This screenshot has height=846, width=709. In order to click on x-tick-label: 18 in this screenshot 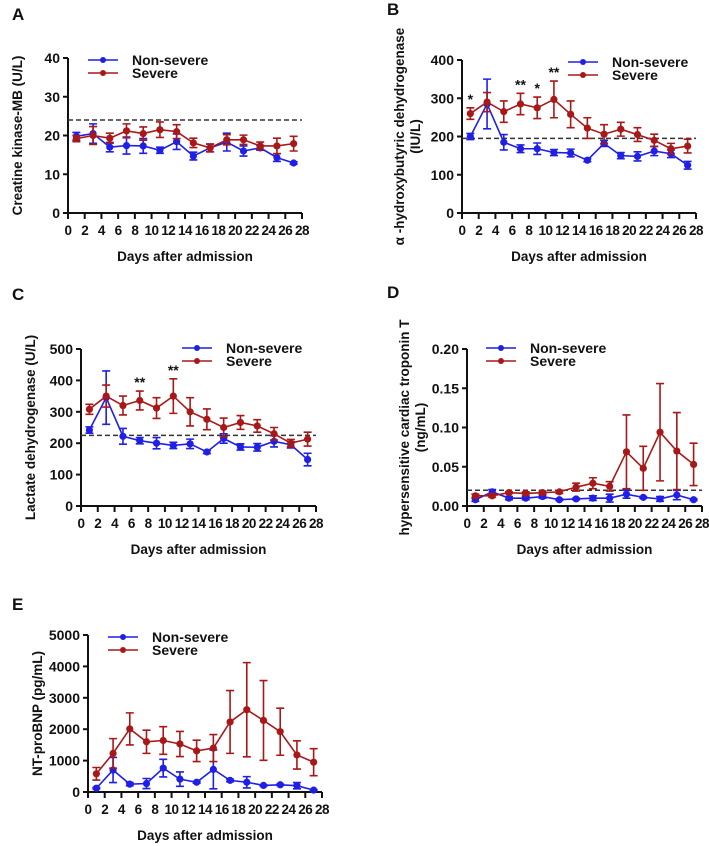, I will do `click(618, 523)`.